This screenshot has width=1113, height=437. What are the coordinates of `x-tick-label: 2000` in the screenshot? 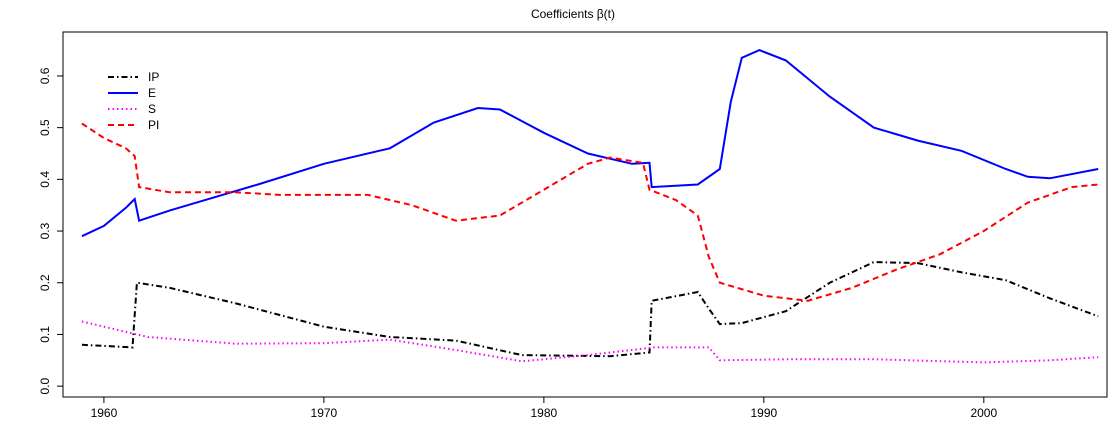 It's located at (983, 413).